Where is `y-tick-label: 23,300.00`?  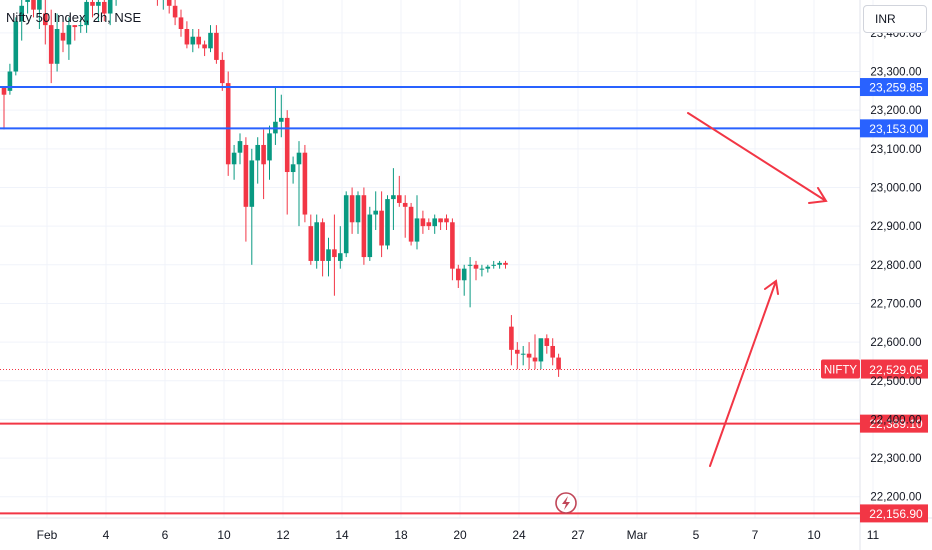
y-tick-label: 23,300.00 is located at coordinates (895, 73).